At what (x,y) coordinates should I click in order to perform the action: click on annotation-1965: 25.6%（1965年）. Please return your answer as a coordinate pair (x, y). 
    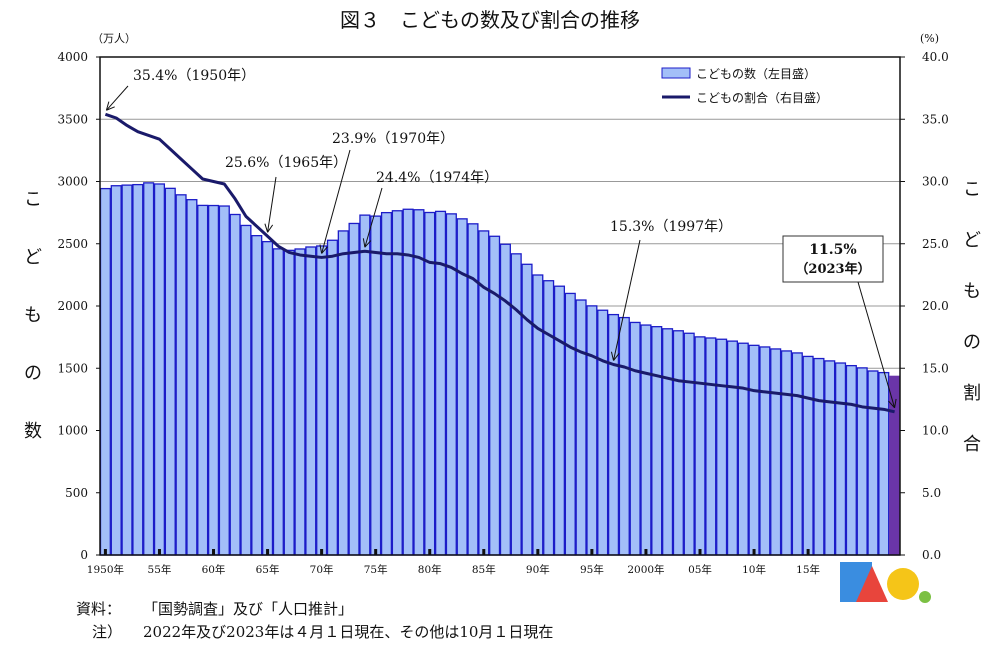
    Looking at the image, I should click on (286, 194).